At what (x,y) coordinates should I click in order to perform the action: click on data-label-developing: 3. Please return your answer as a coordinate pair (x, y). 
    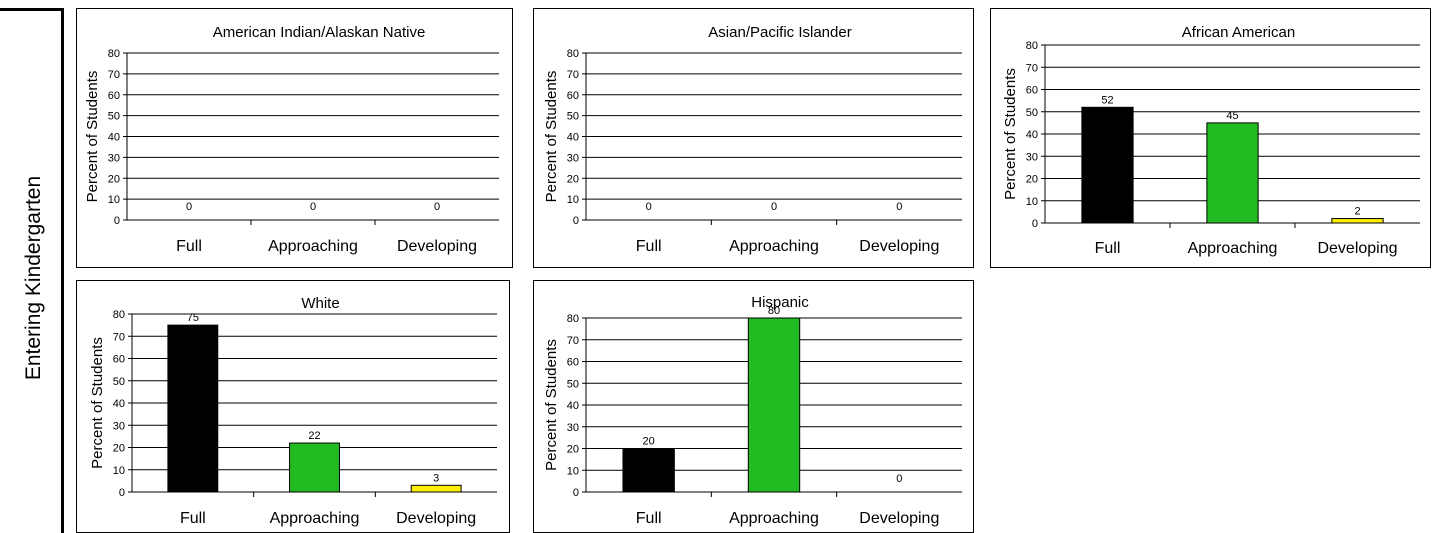
    Looking at the image, I should click on (436, 478).